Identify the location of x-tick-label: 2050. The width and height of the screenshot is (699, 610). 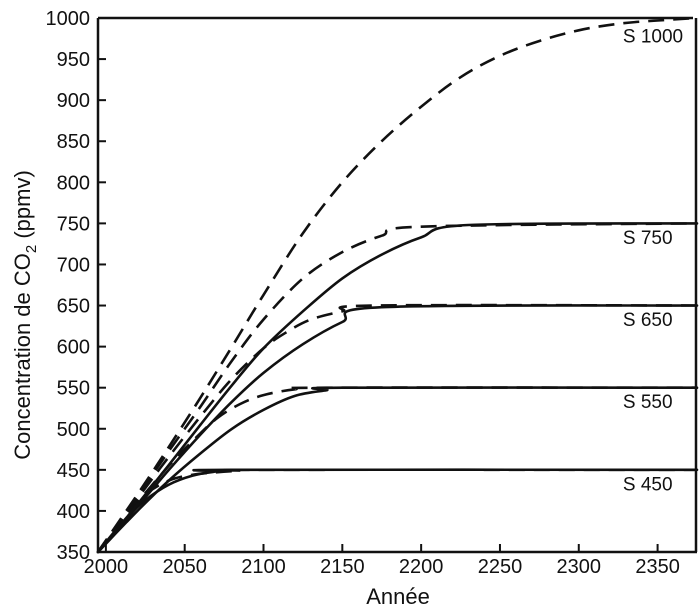
(184, 567).